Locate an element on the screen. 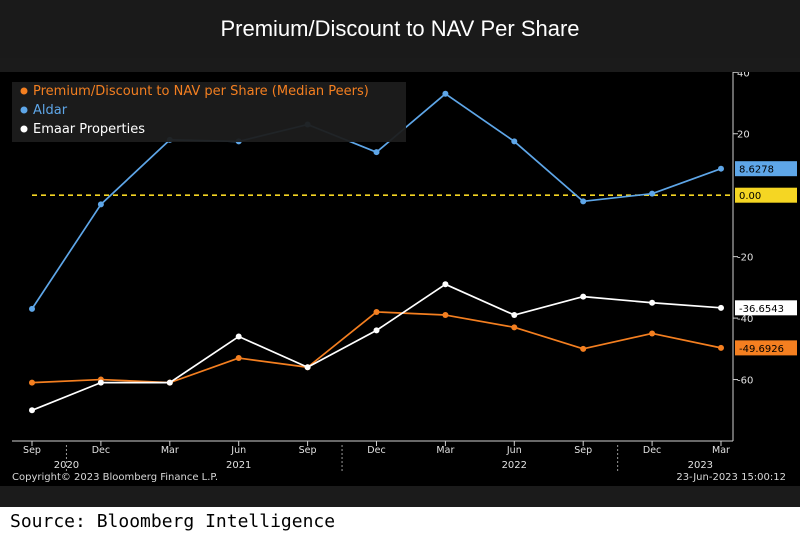 This screenshot has height=541, width=800. last-value-label-0: -49.6926 is located at coordinates (761, 349).